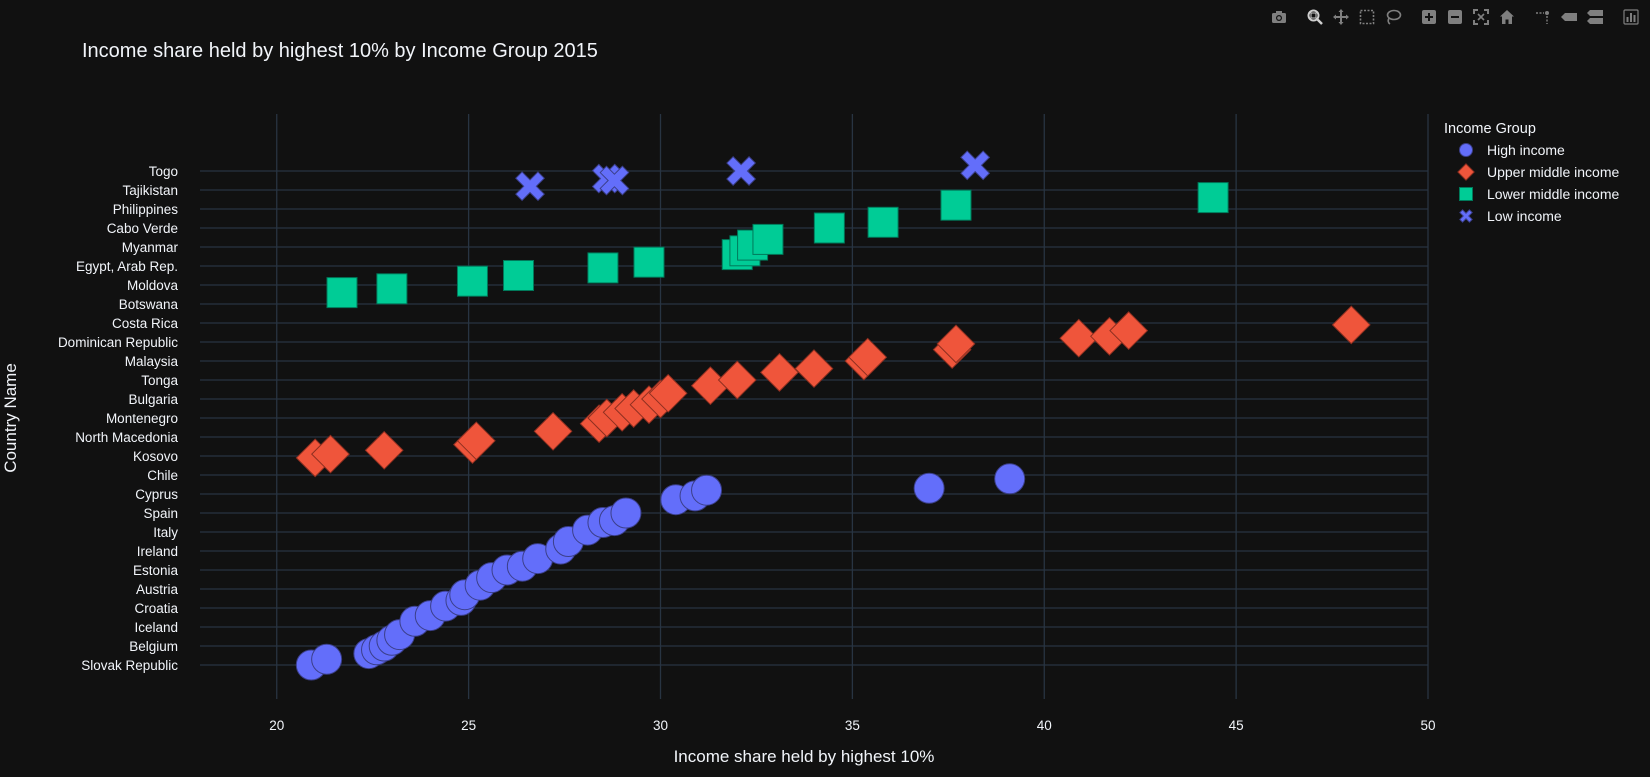 This screenshot has width=1650, height=777. Describe the element at coordinates (1236, 725) in the screenshot. I see `x-tick-label: 45` at that location.